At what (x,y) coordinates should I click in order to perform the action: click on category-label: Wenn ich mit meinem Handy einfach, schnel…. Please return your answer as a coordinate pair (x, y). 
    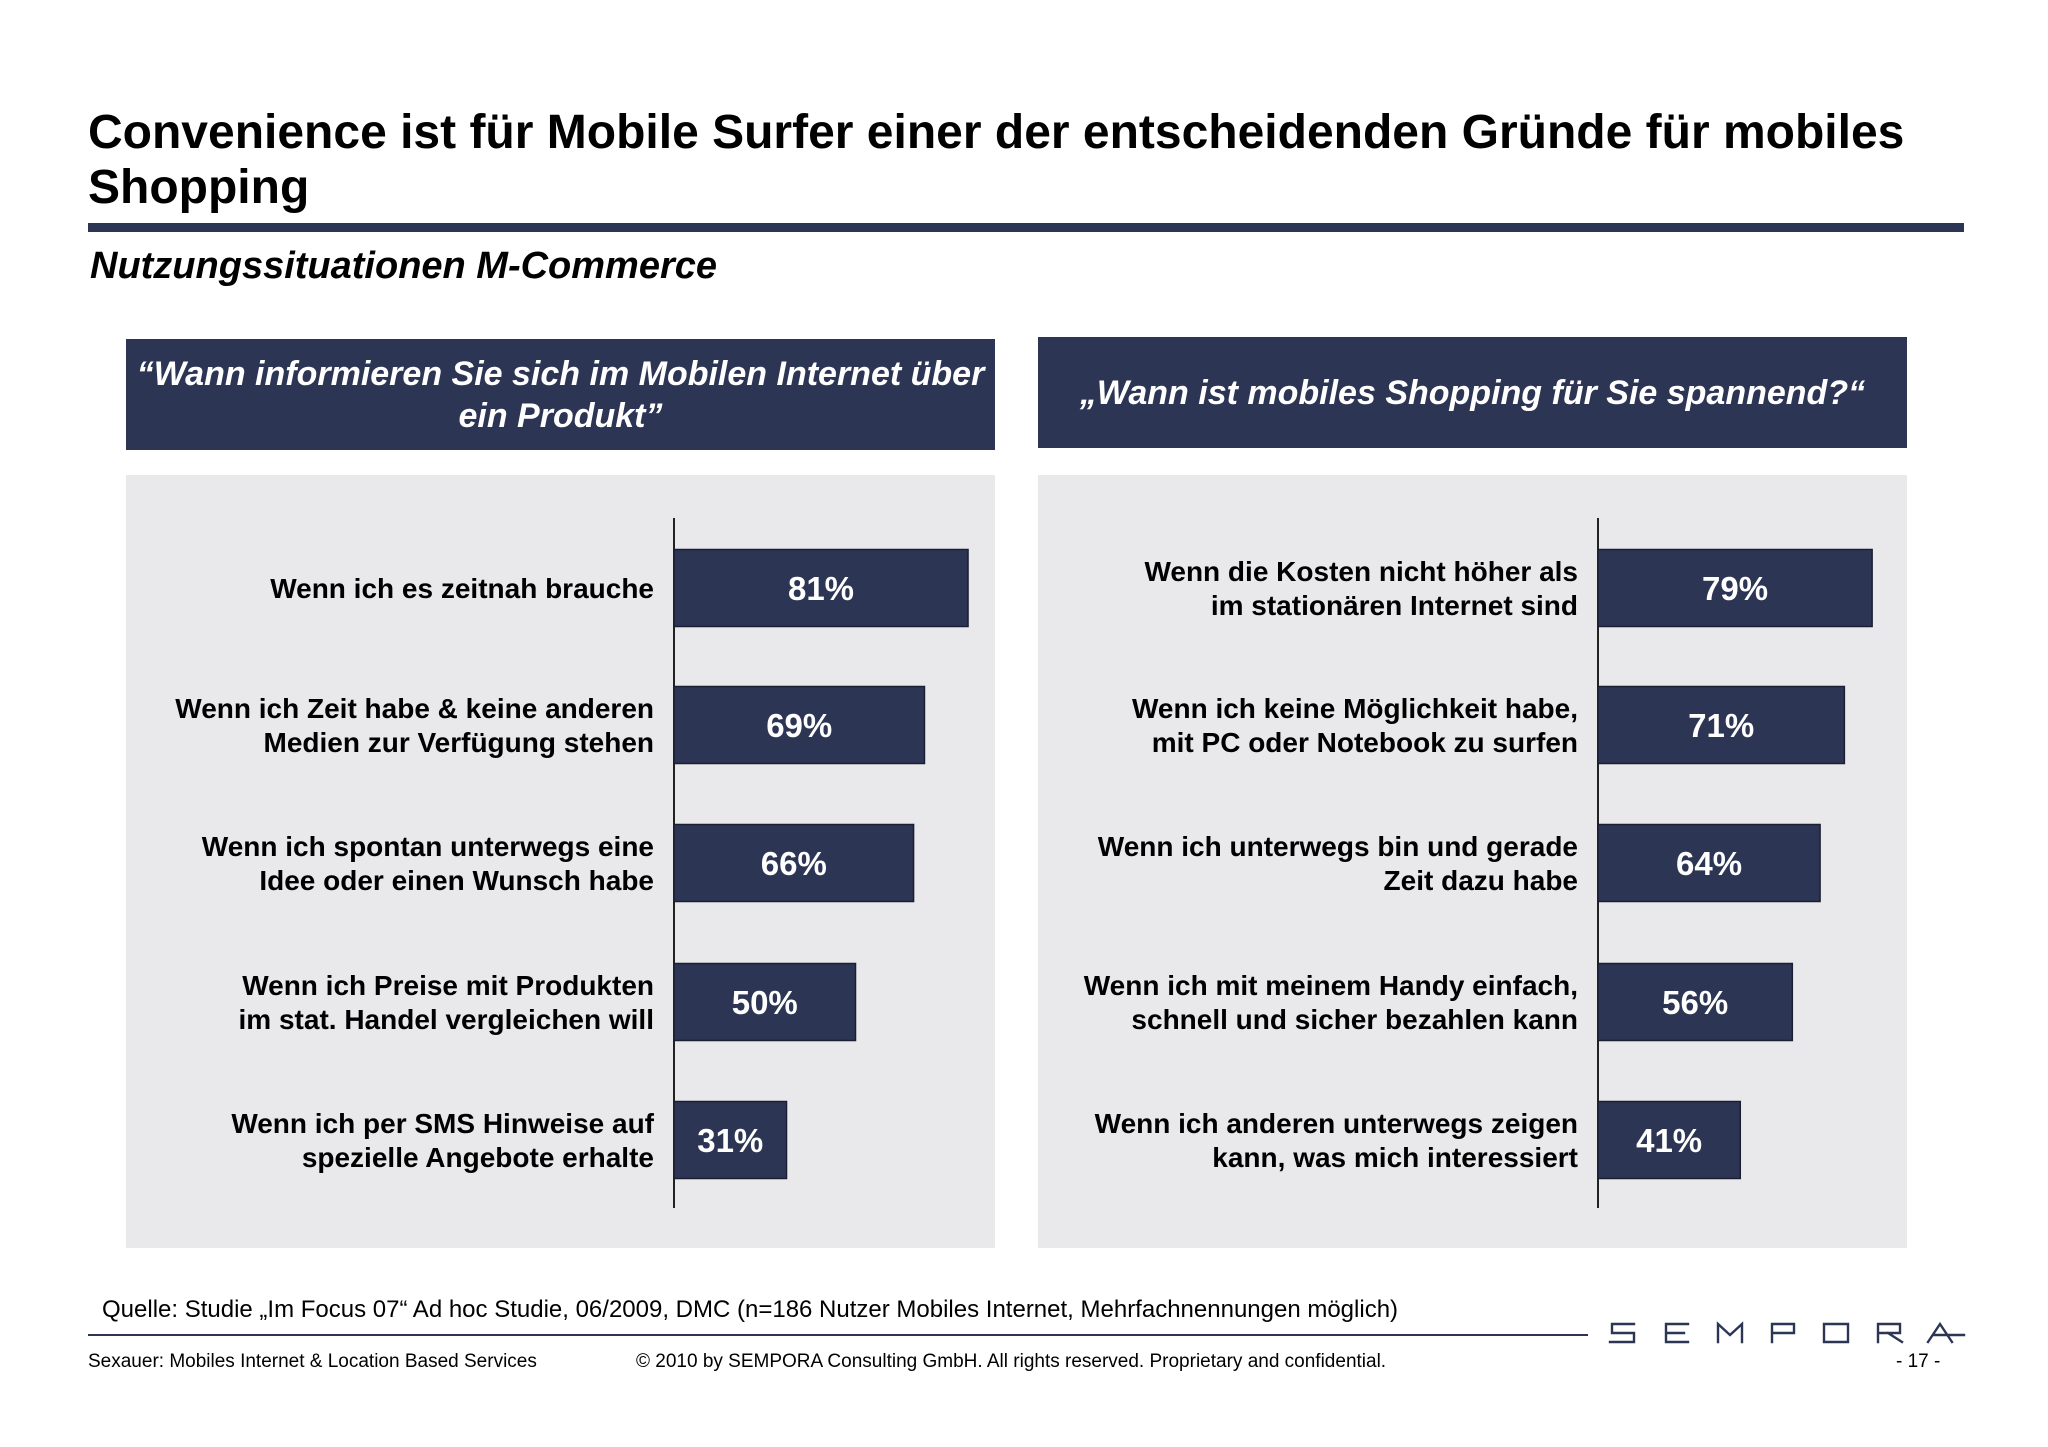
    Looking at the image, I should click on (1331, 1002).